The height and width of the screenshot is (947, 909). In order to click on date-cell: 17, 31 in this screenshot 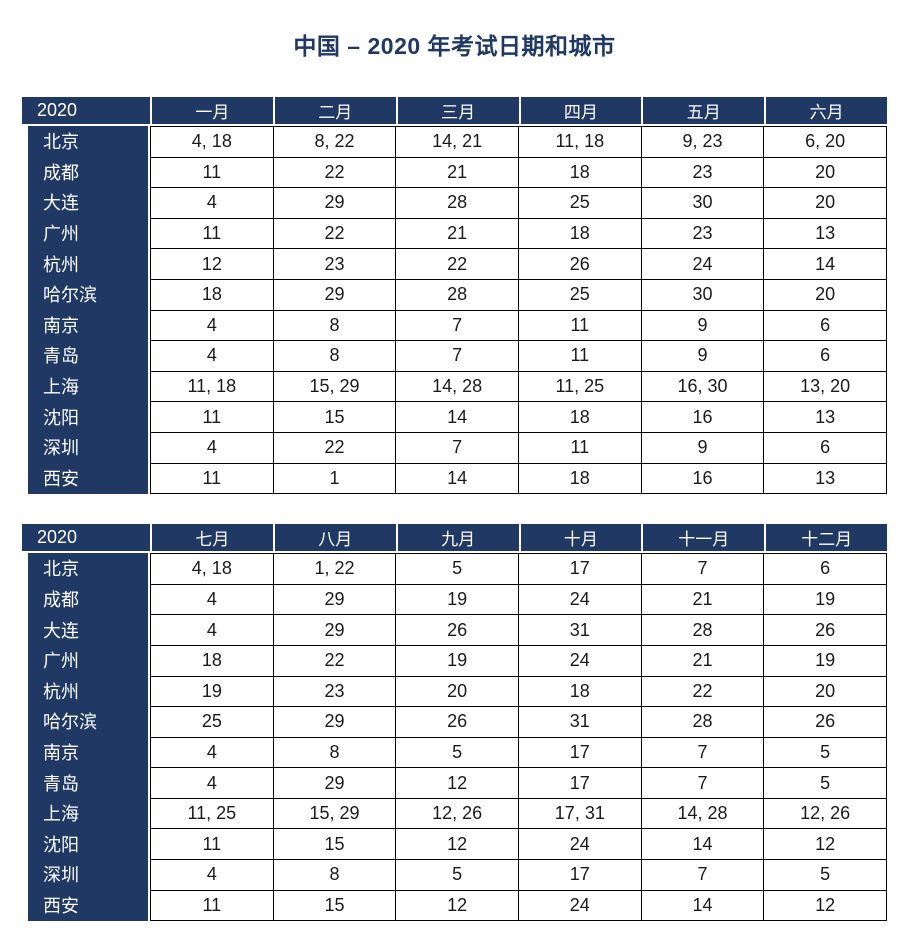, I will do `click(580, 814)`.